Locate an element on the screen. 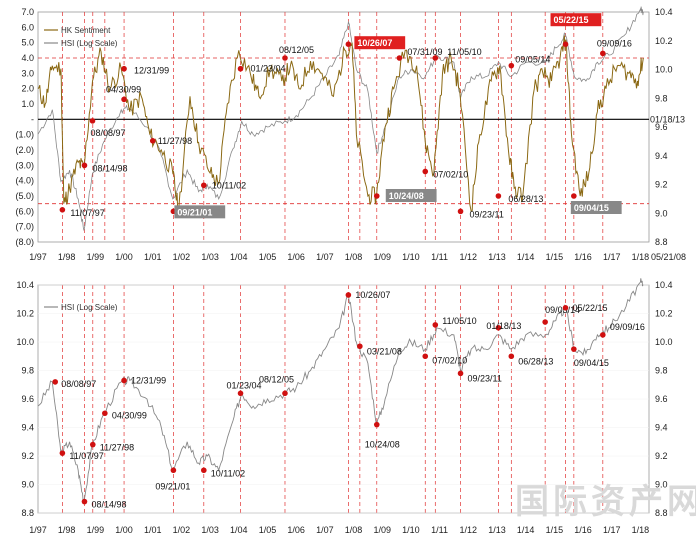  bottom-left-tick-label: 10.4 is located at coordinates (25, 285).